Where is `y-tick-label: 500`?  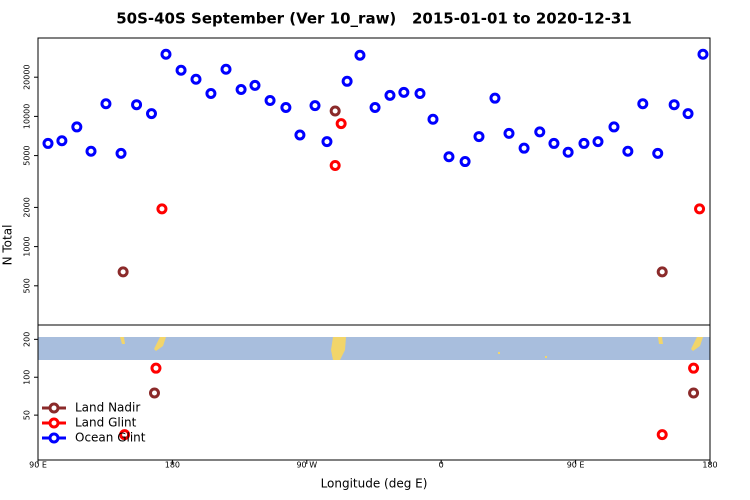
y-tick-label: 500 is located at coordinates (27, 285).